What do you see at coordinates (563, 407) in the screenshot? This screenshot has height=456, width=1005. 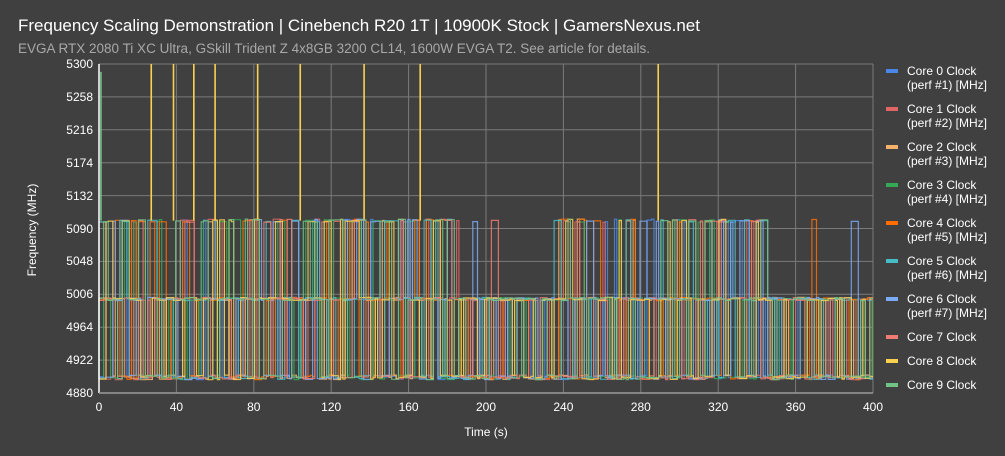 I see `x-tick-label: 240` at bounding box center [563, 407].